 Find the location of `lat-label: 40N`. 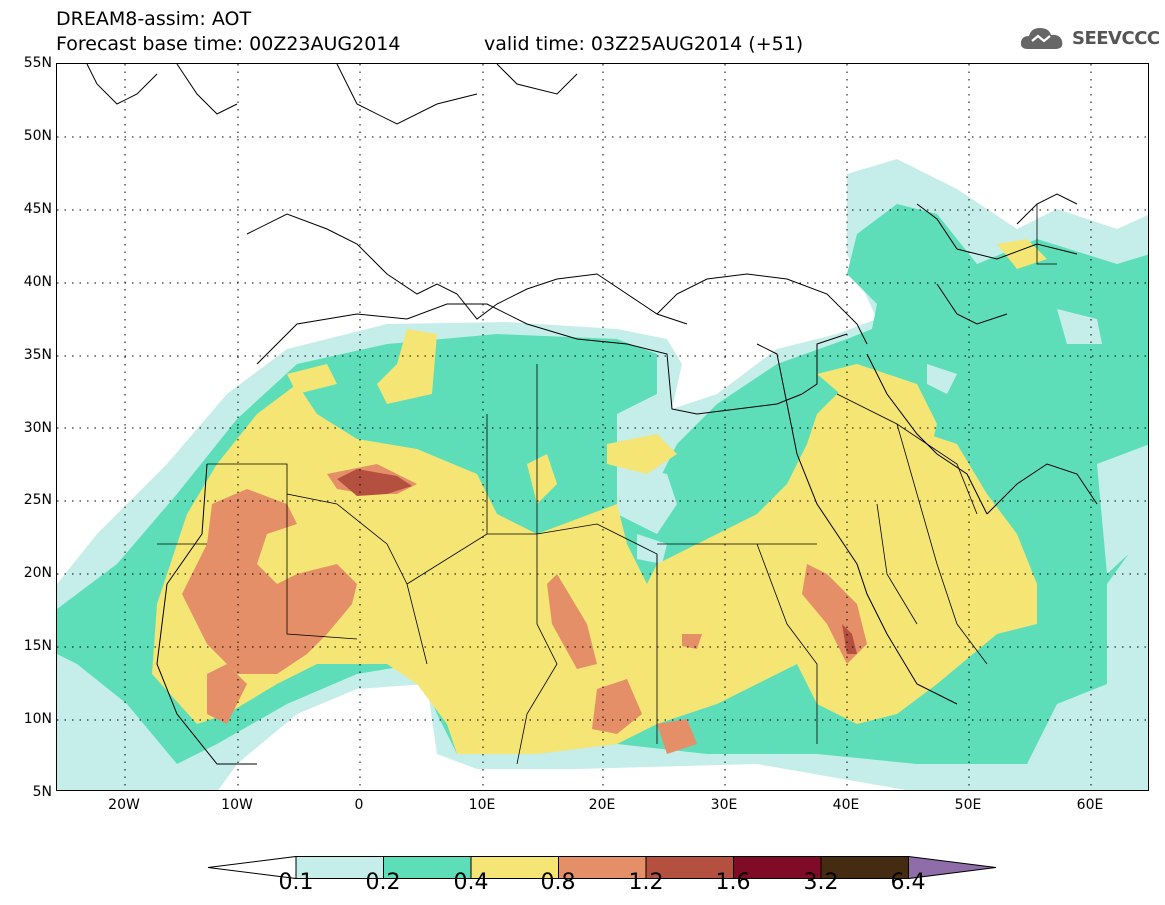

lat-label: 40N is located at coordinates (37, 282).